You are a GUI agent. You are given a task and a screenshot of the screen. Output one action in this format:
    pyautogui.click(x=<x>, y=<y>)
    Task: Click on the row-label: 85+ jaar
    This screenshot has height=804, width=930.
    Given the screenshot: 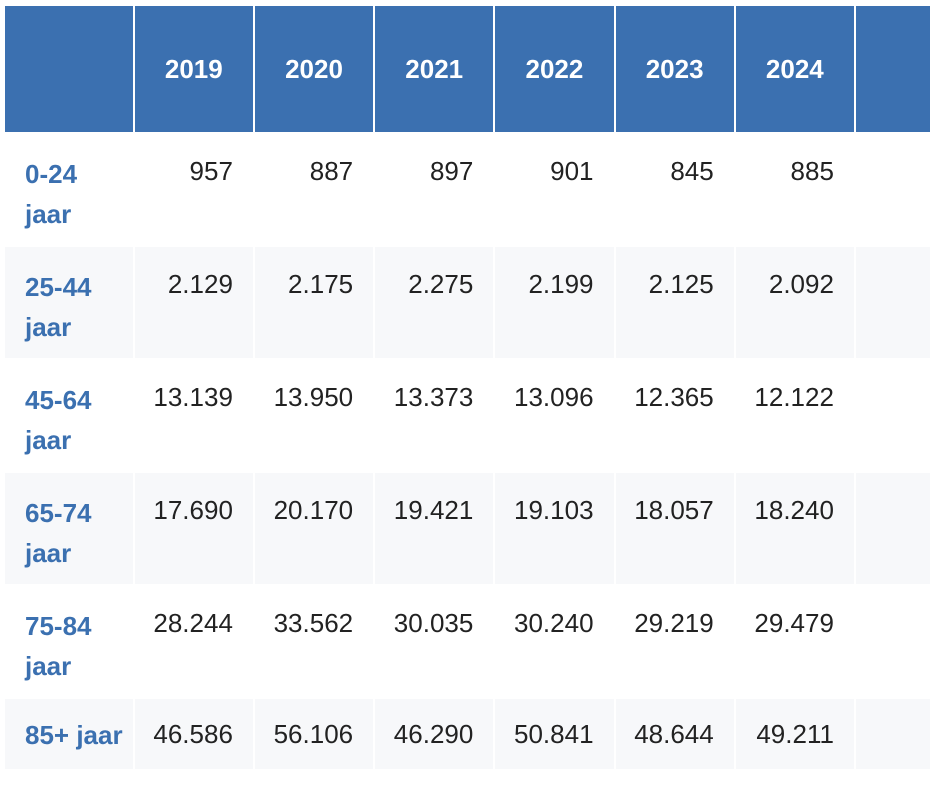 What is the action you would take?
    pyautogui.click(x=74, y=735)
    